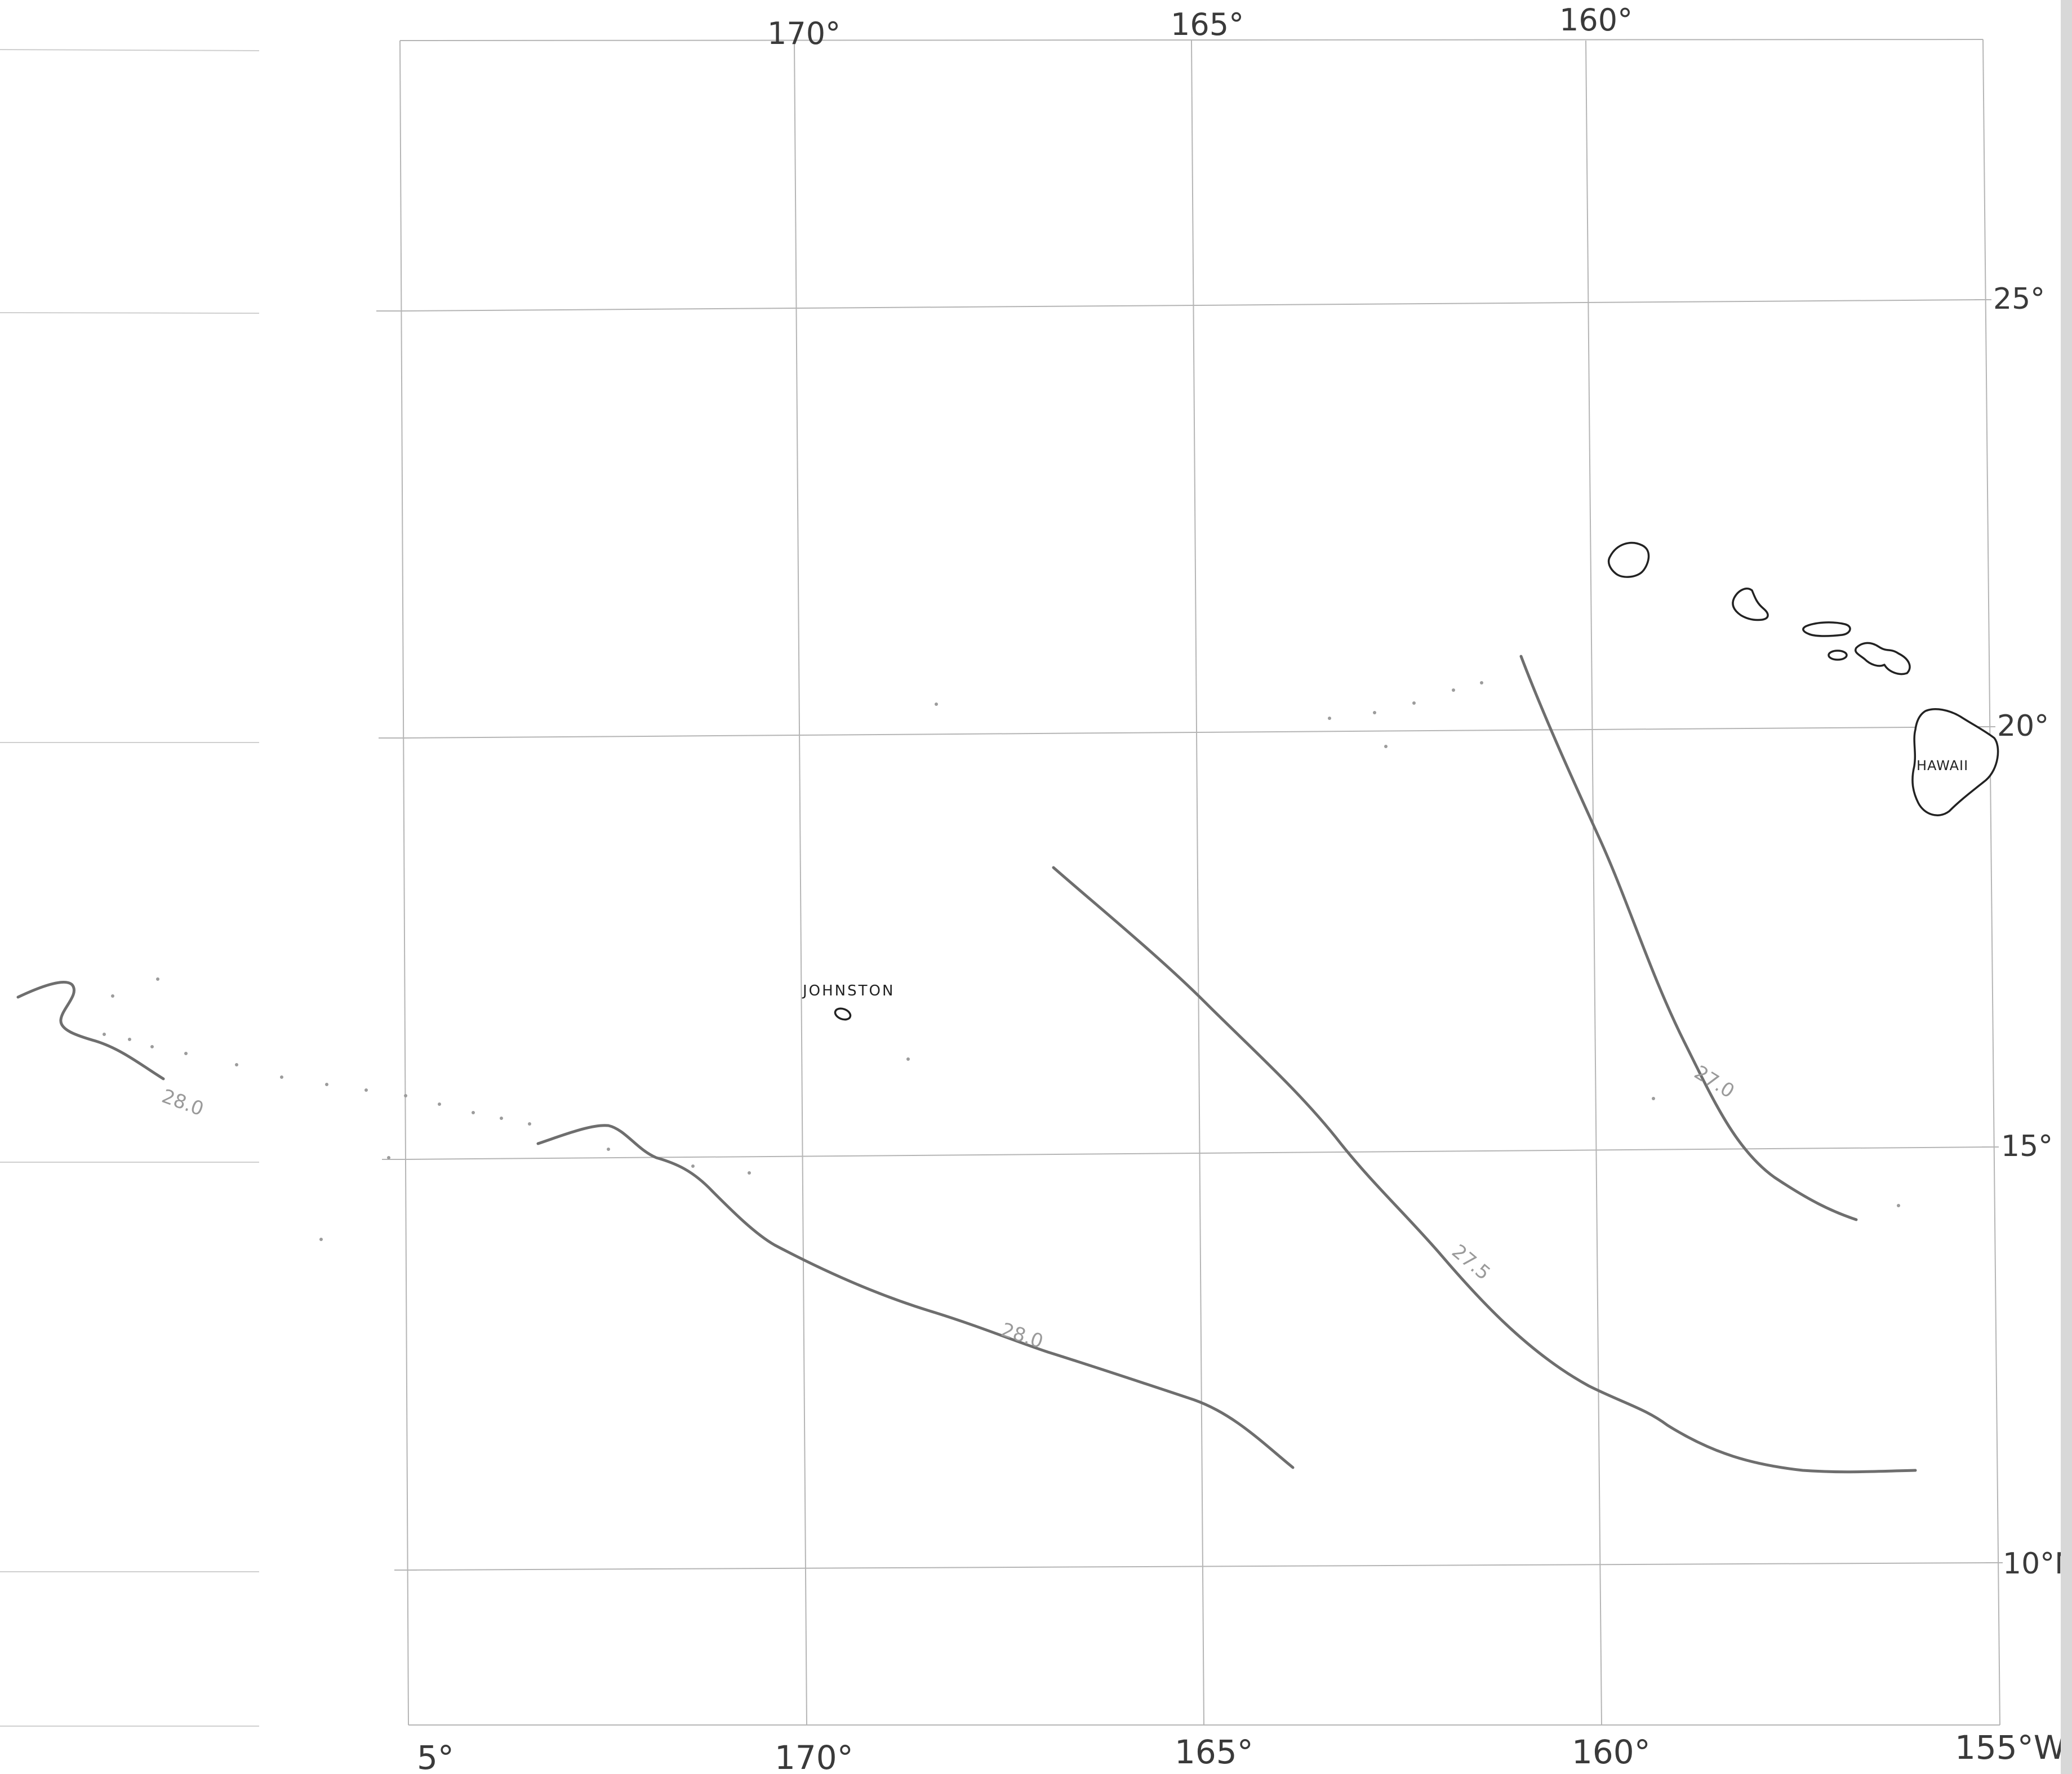 Image resolution: width=2072 pixels, height=1774 pixels. Describe the element at coordinates (404, 883) in the screenshot. I see `frame-left` at that location.